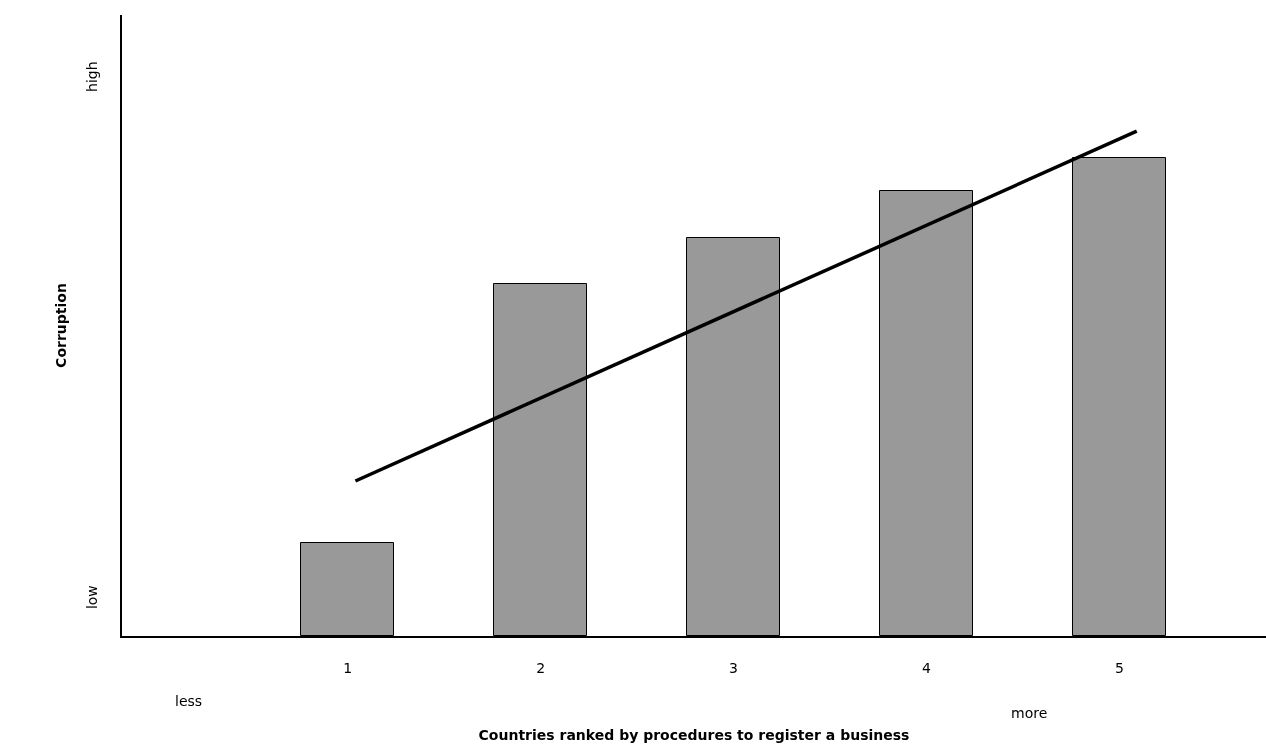  Describe the element at coordinates (61, 325) in the screenshot. I see `y-axis-title: Corruption` at that location.